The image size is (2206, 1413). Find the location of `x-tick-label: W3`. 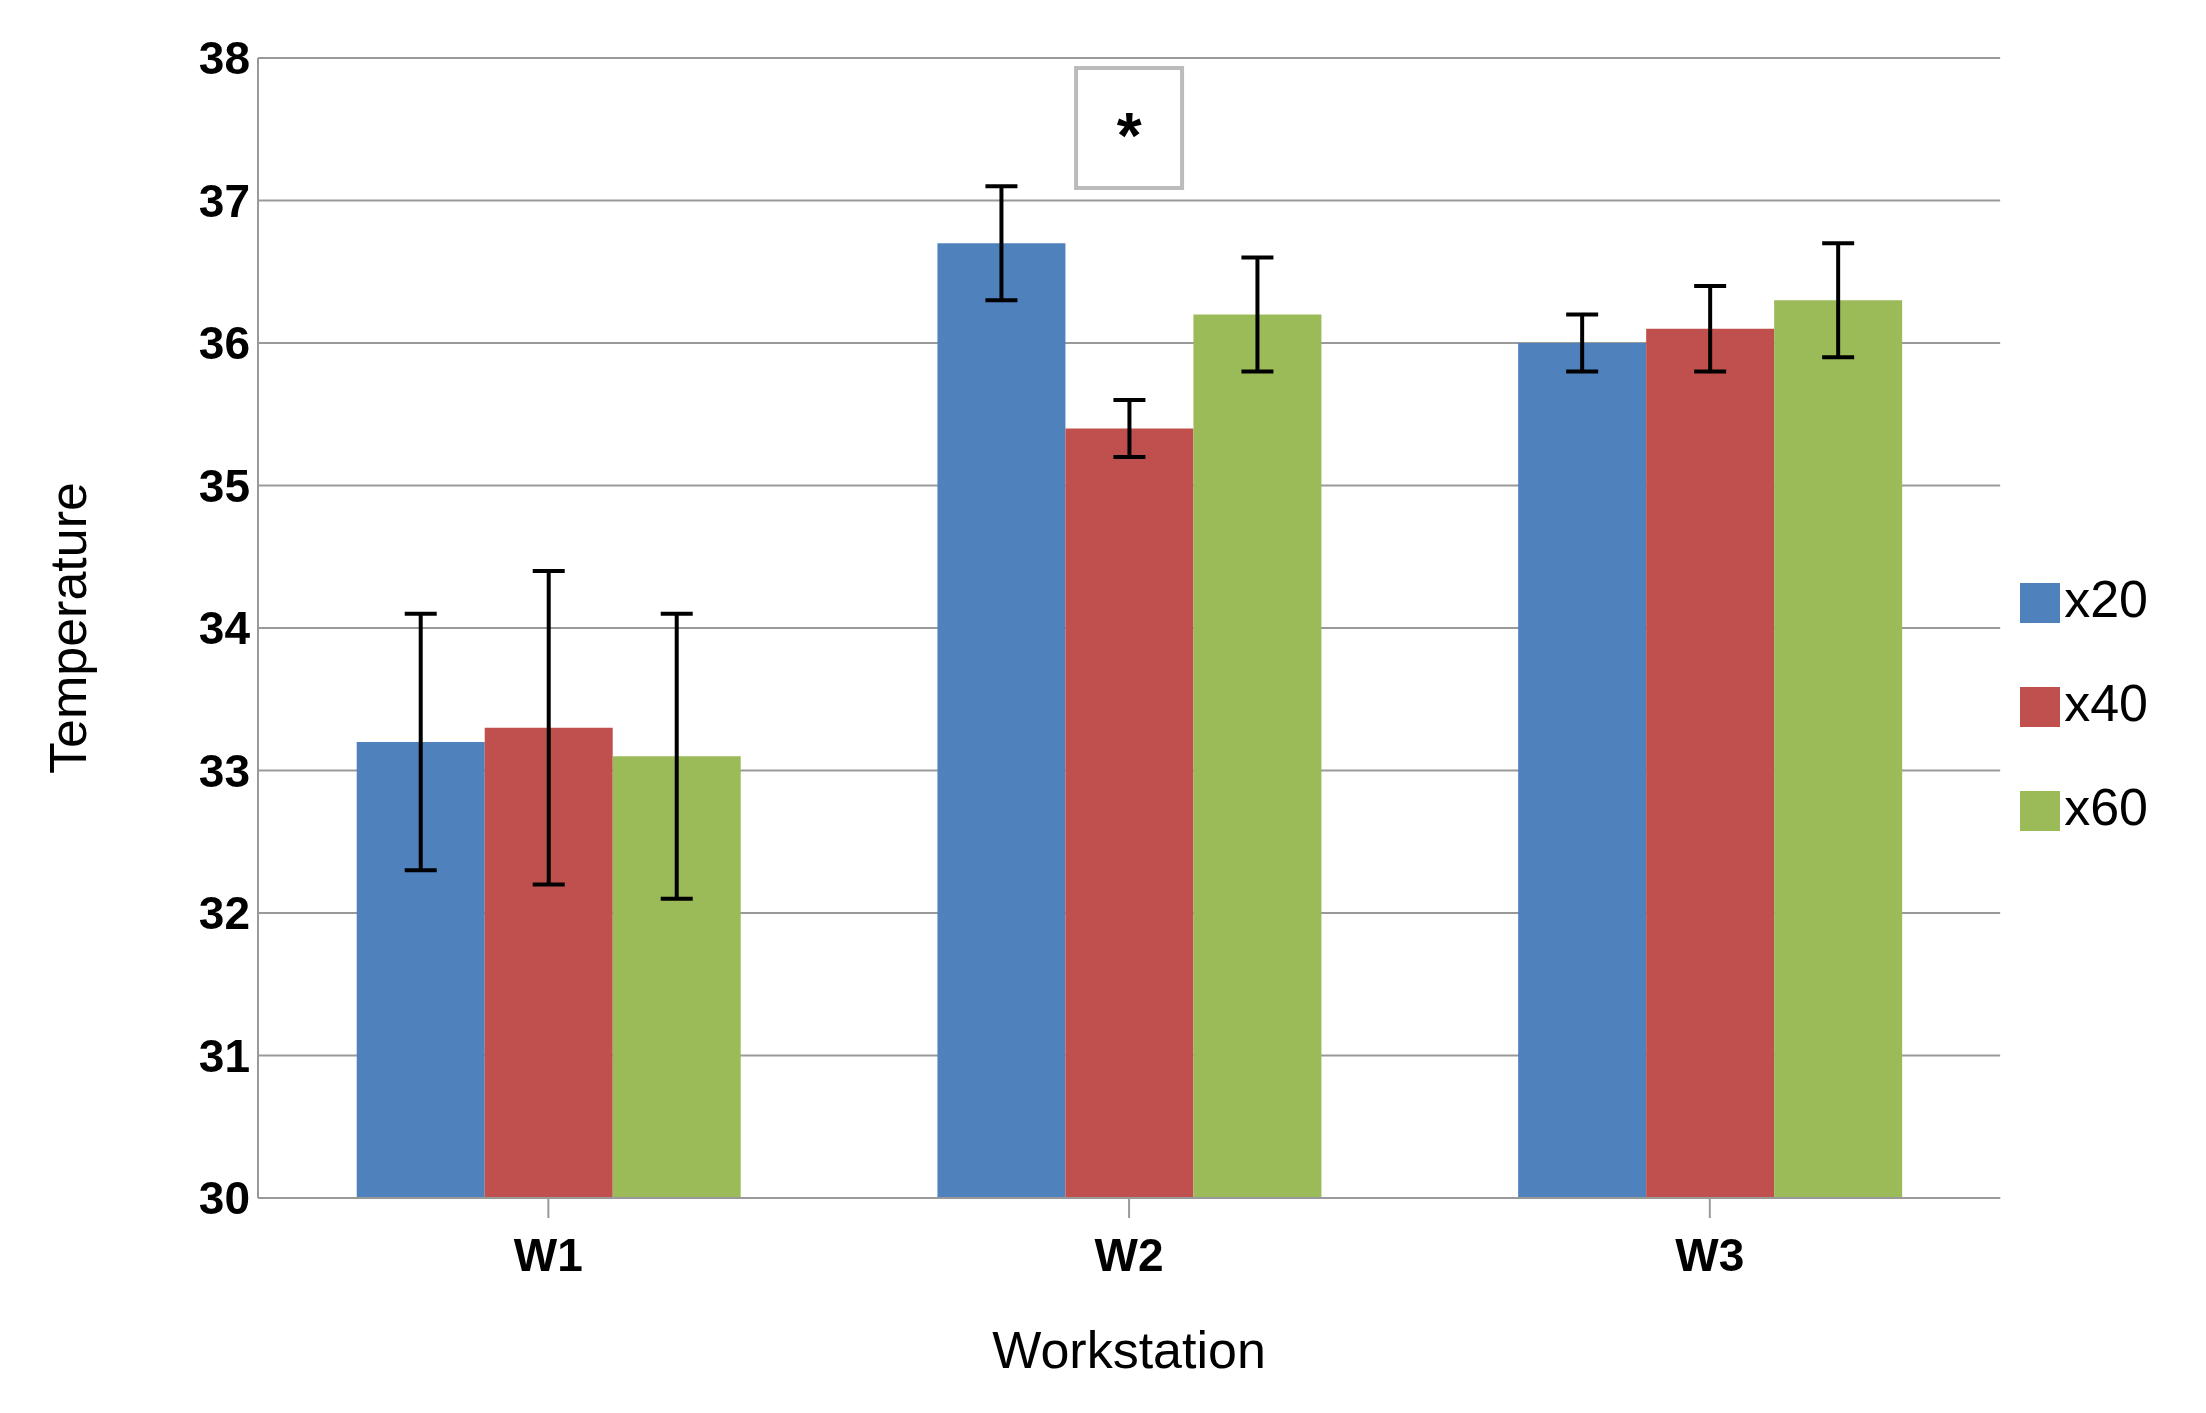

x-tick-label: W3 is located at coordinates (1710, 1254).